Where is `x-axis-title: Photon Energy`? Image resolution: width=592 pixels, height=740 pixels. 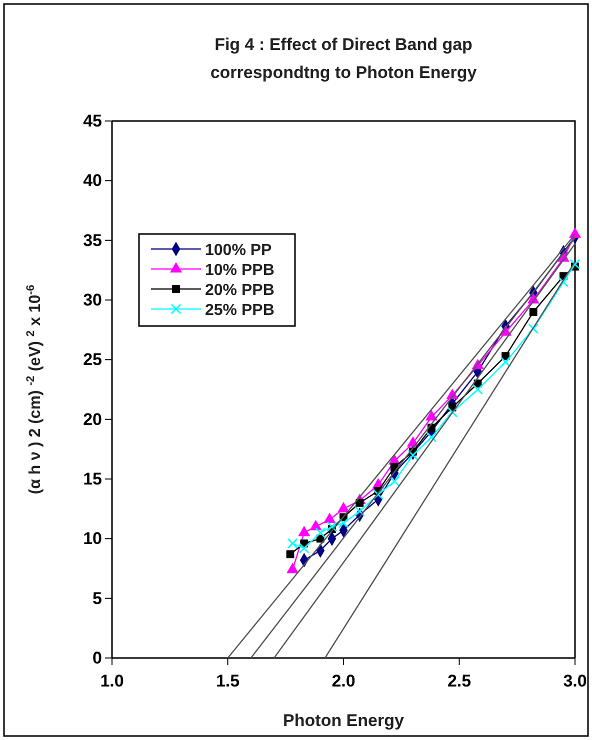
x-axis-title: Photon Energy is located at coordinates (343, 720).